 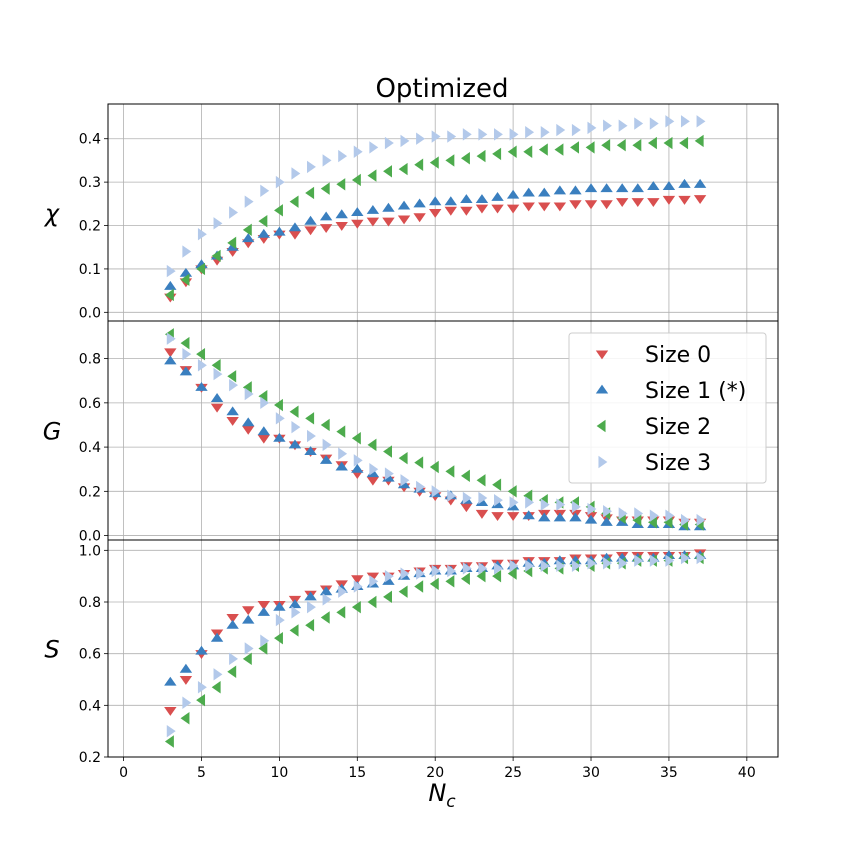 I want to click on legend-label: Size 1 (*), so click(x=695, y=391).